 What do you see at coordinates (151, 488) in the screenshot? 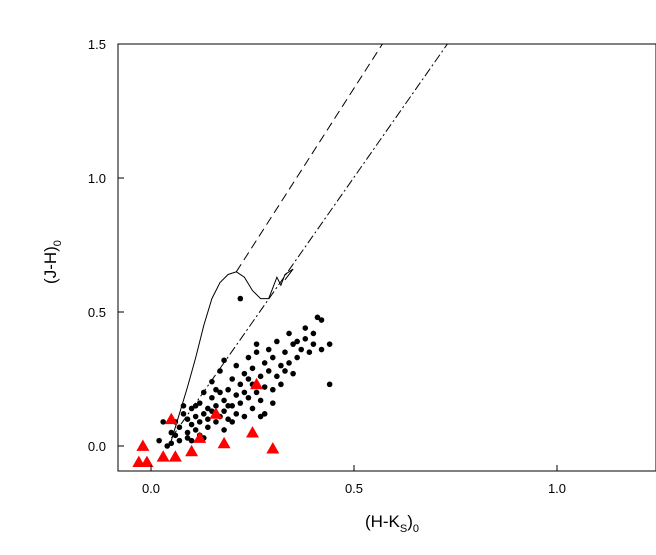
I see `x-tick-label: 0.0` at bounding box center [151, 488].